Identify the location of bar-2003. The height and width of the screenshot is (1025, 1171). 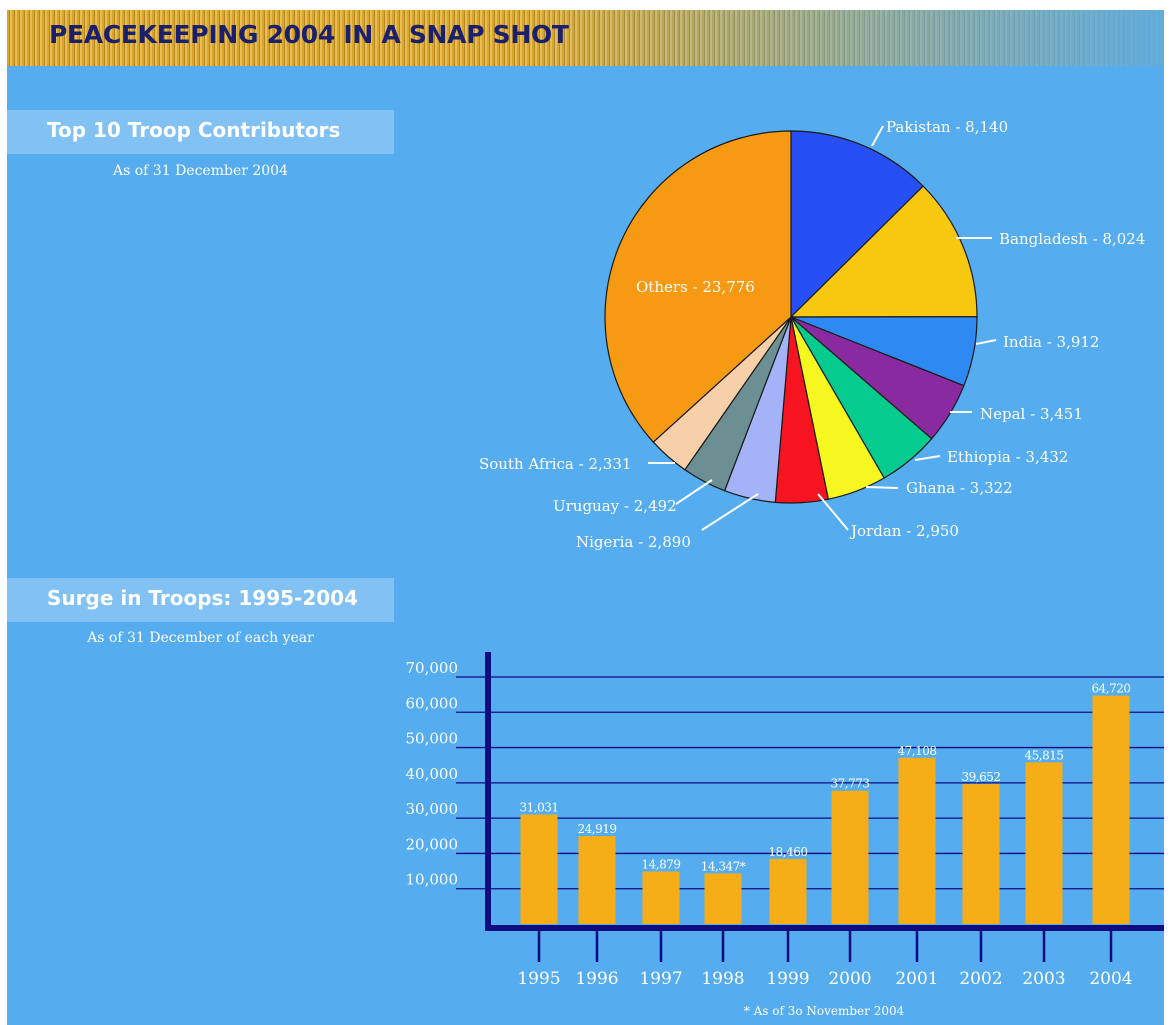
(1044, 843).